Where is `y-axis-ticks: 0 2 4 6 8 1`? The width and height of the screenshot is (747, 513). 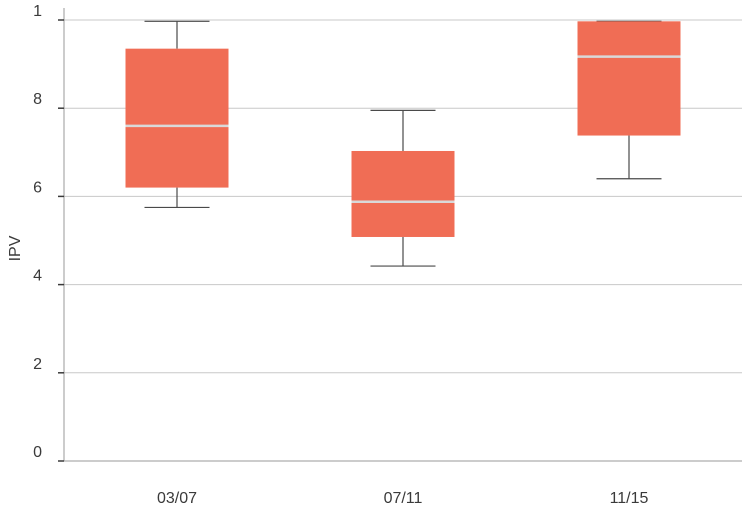 y-axis-ticks: 0 2 4 6 8 1 is located at coordinates (48, 232).